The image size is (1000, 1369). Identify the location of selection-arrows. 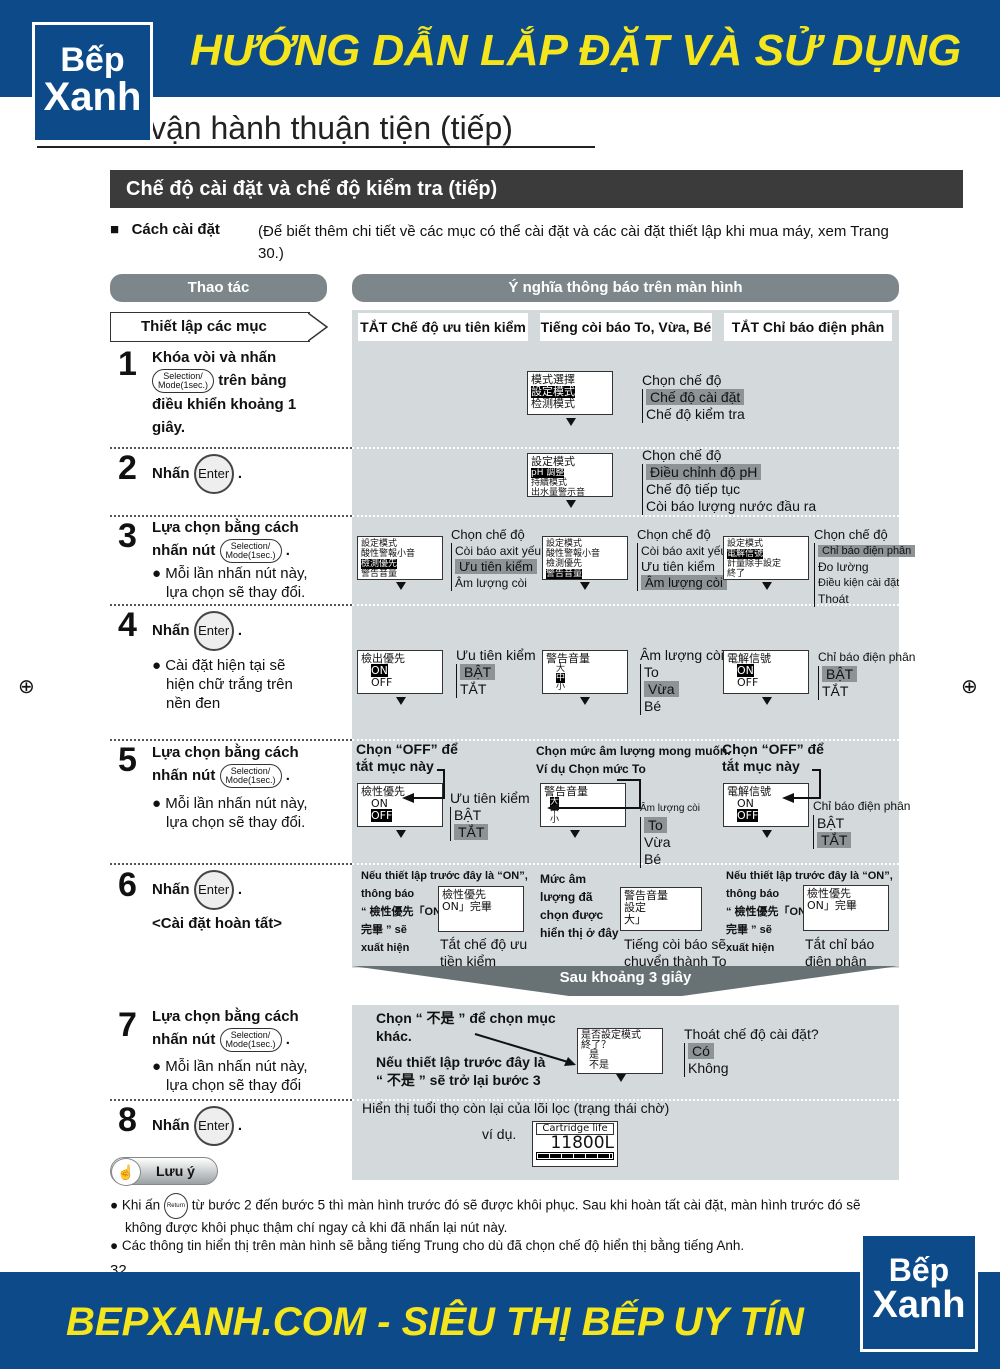
(611, 789).